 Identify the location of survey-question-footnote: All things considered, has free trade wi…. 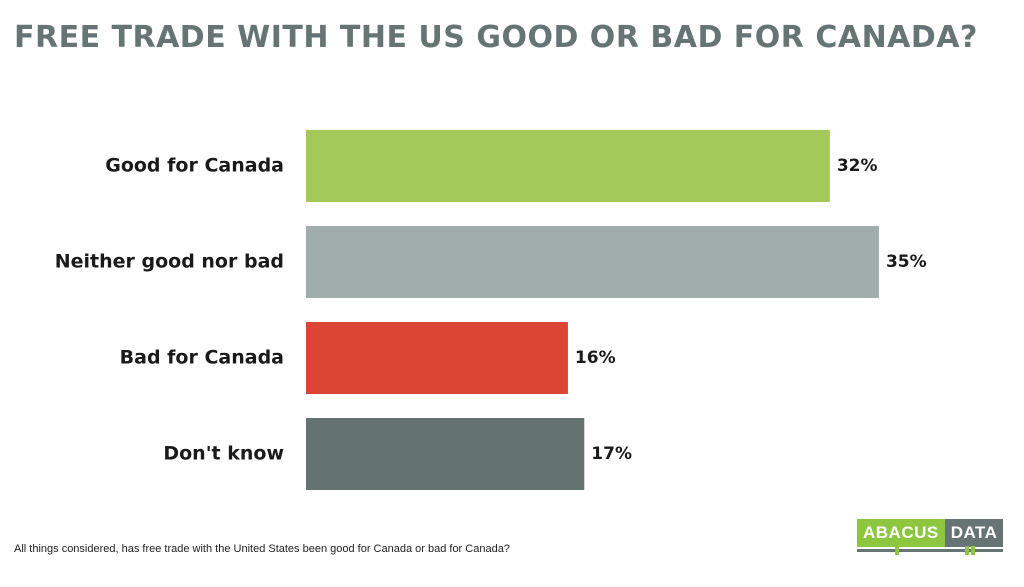
(262, 549).